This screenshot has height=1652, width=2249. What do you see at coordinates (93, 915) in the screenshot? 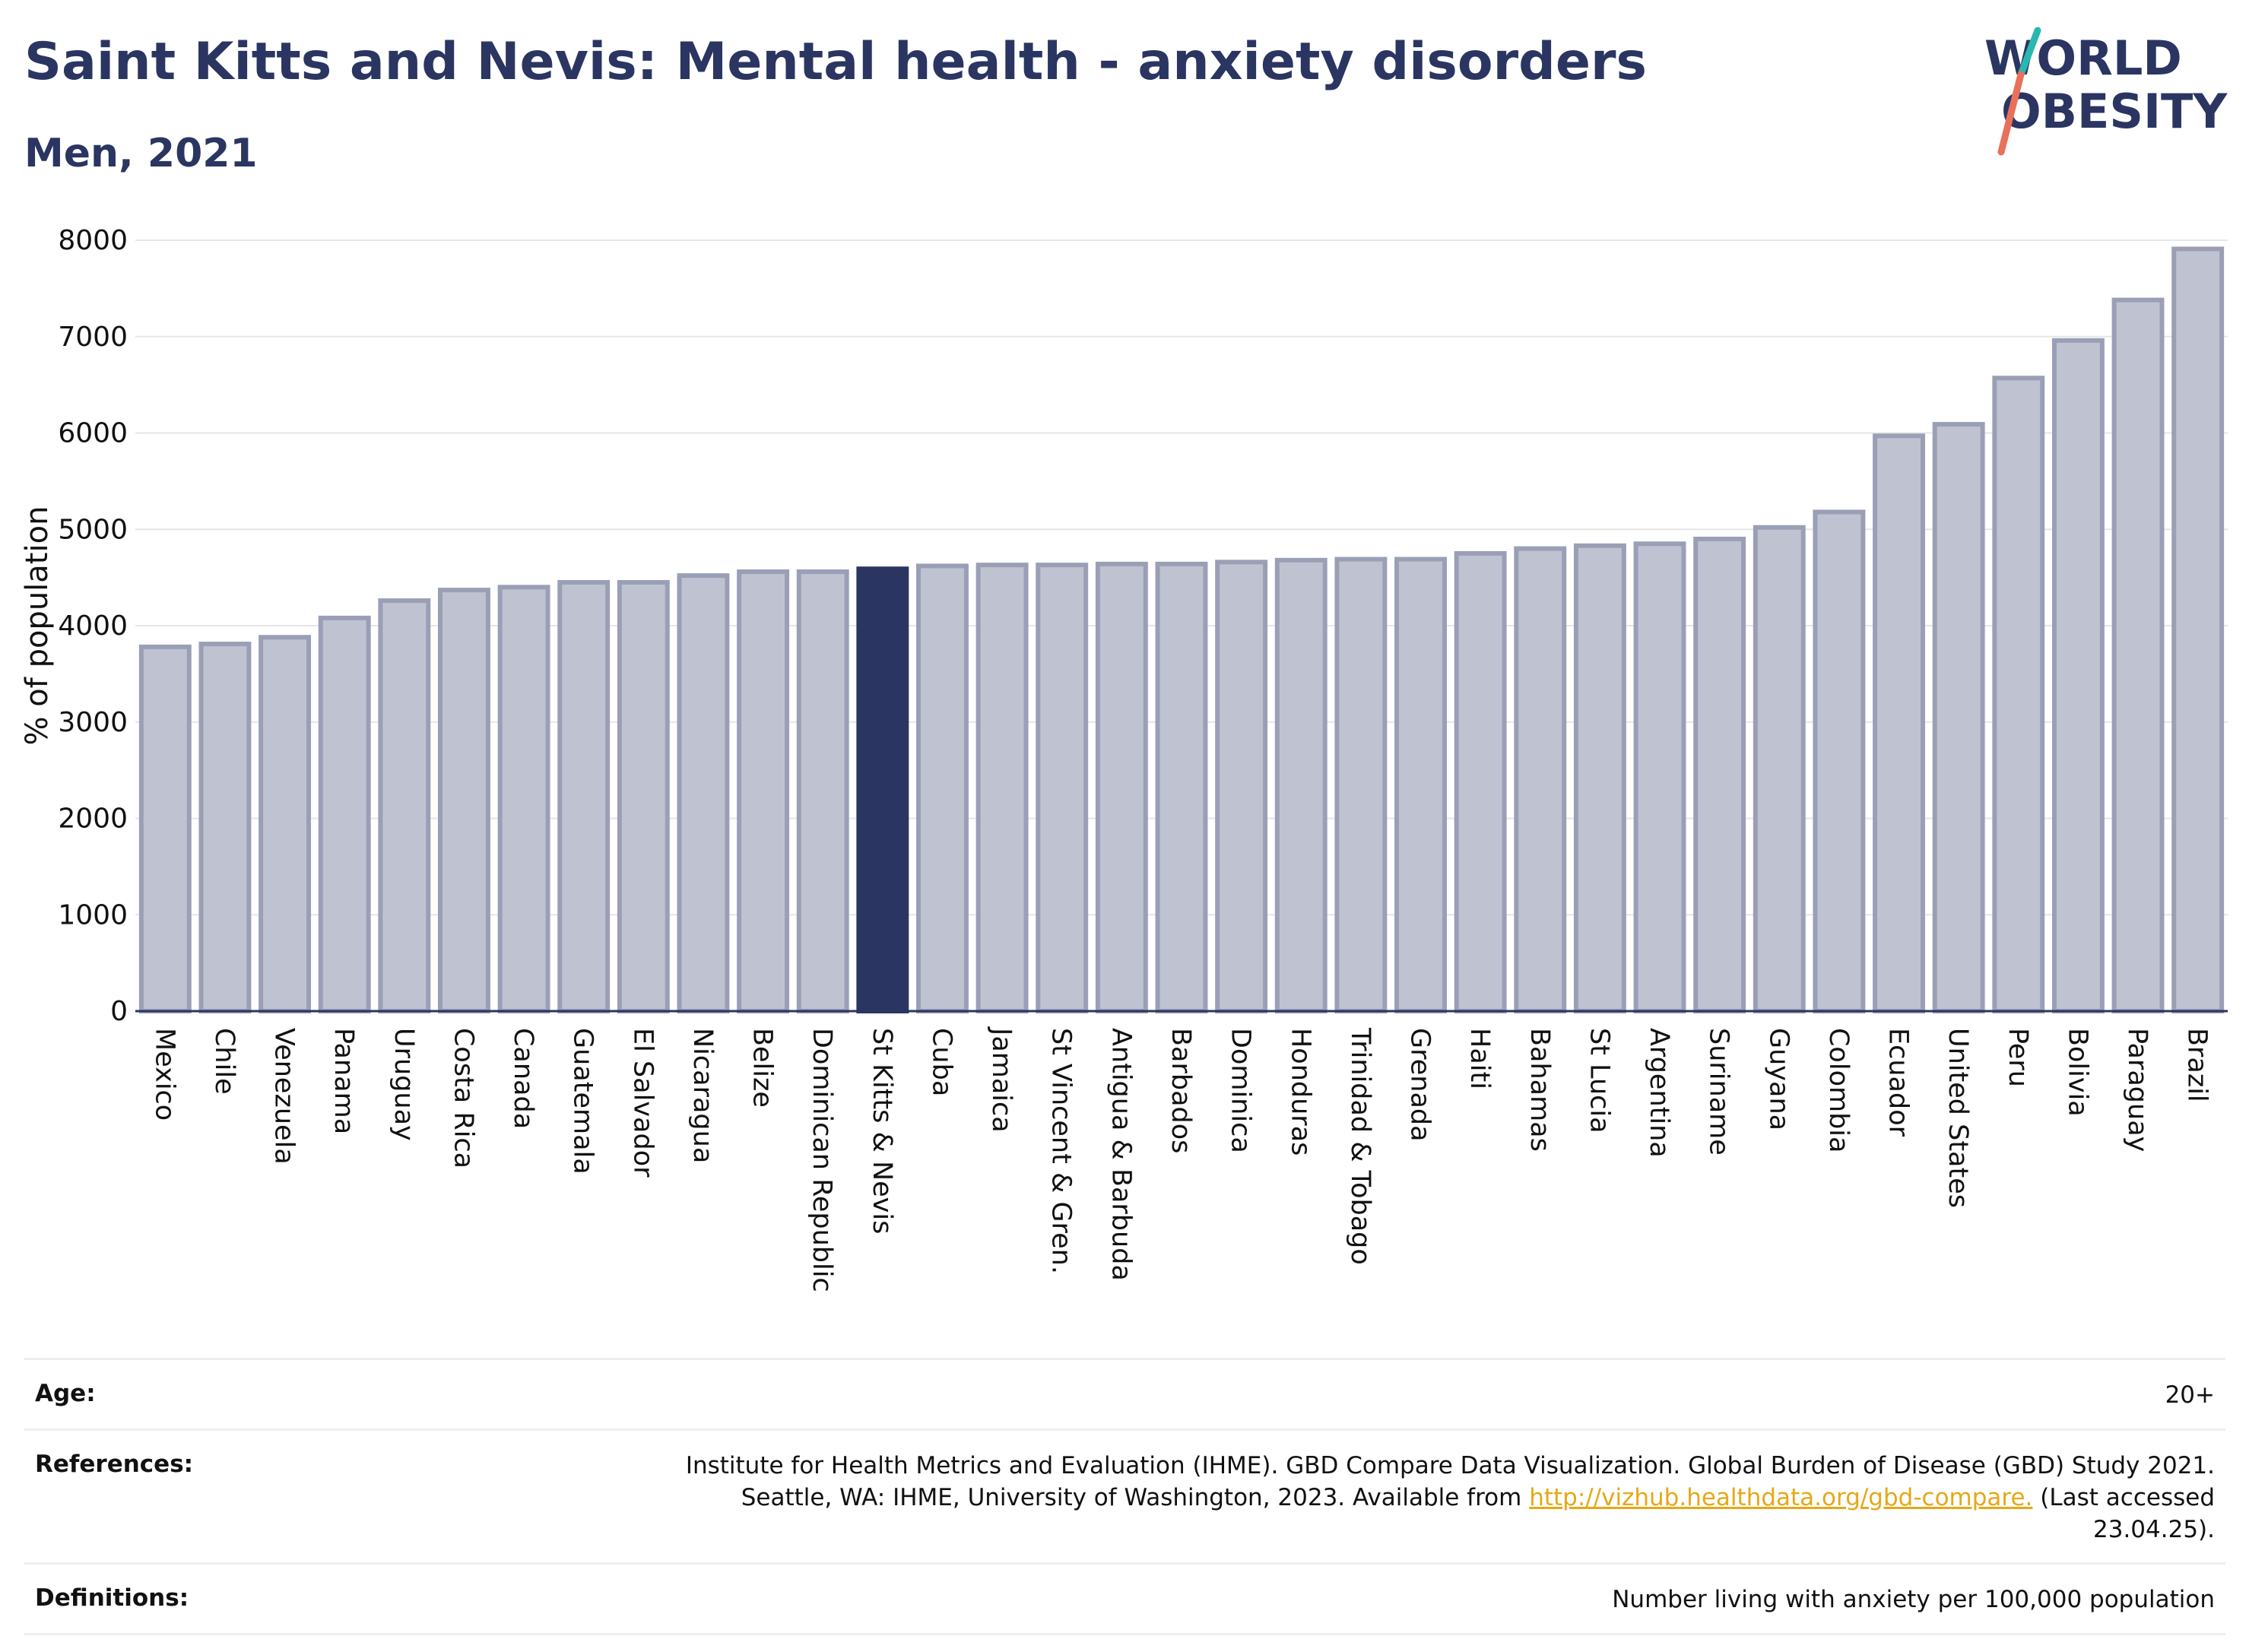
I see `y-tick-label: 1000` at bounding box center [93, 915].